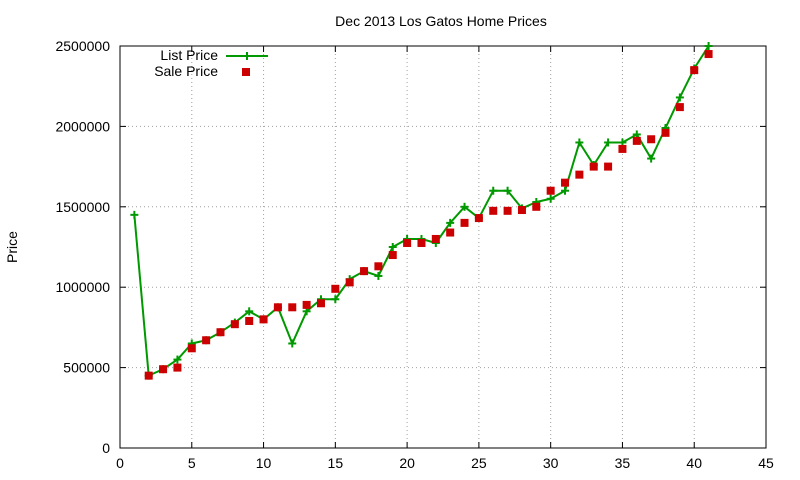  I want to click on x-tick-label: 0, so click(120, 463).